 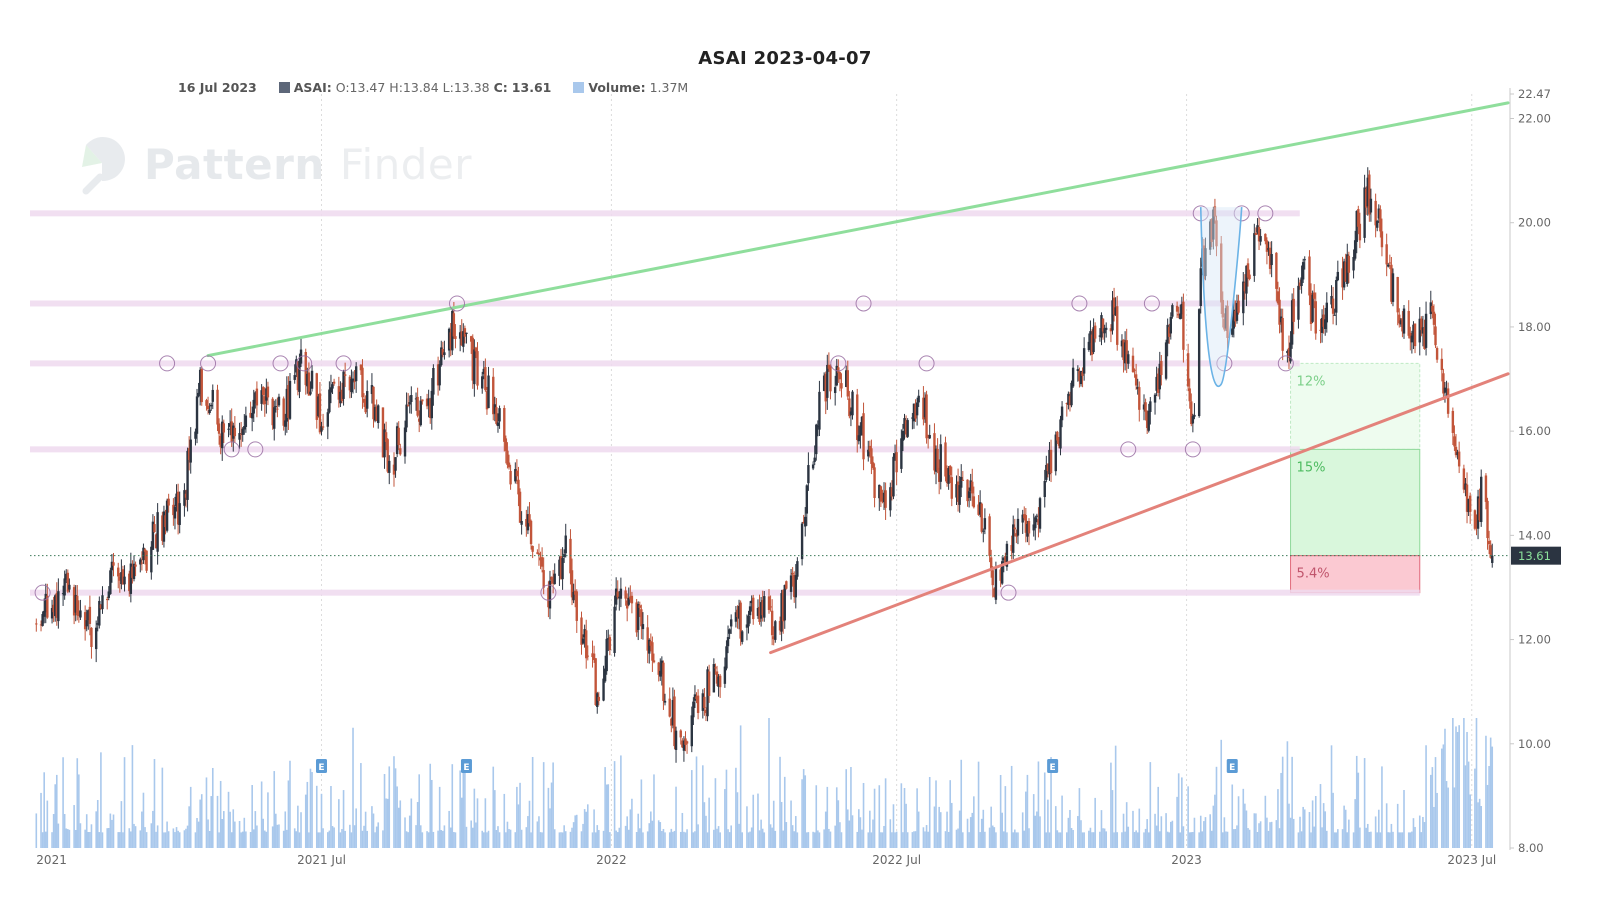 What do you see at coordinates (103, 166) in the screenshot?
I see `pattern-finder-logo-icon` at bounding box center [103, 166].